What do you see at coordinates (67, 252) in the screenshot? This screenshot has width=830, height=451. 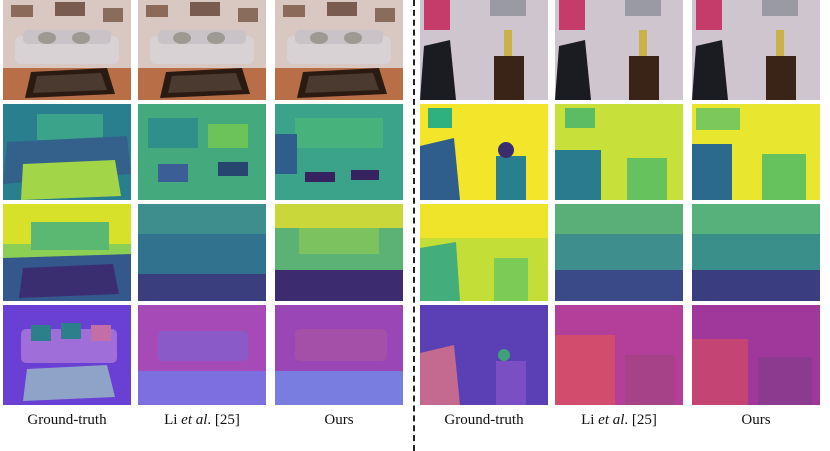 I see `depth-living-room-ground-truth` at bounding box center [67, 252].